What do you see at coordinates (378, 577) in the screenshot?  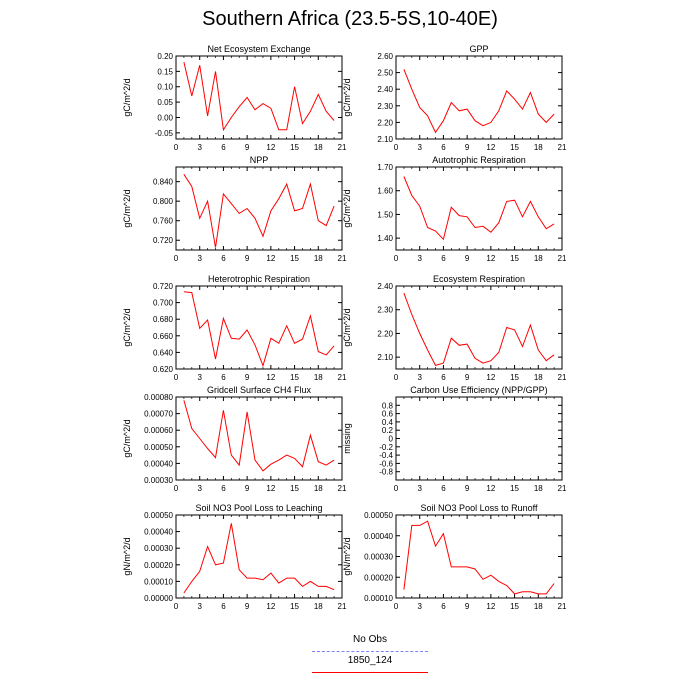 I see `y-tick-label: 0.00020` at bounding box center [378, 577].